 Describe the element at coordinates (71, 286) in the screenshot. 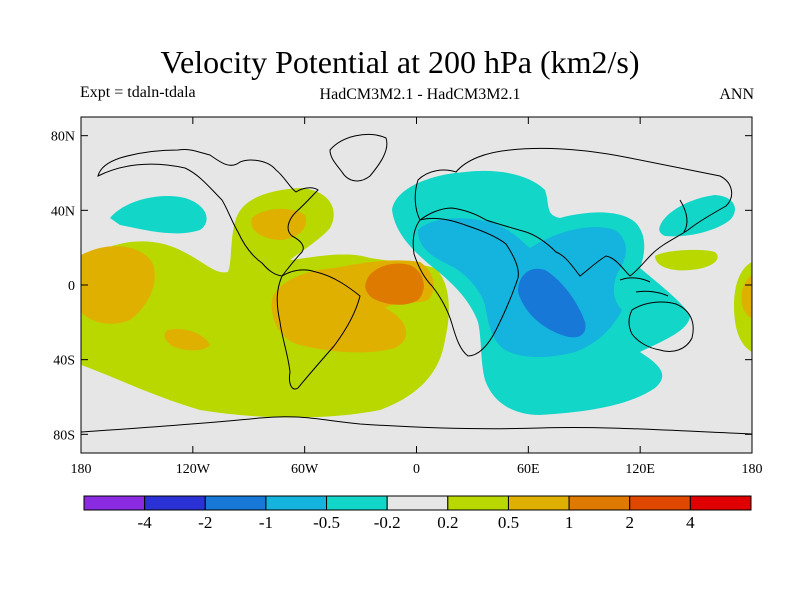

I see `lat-tick-label: 0` at that location.